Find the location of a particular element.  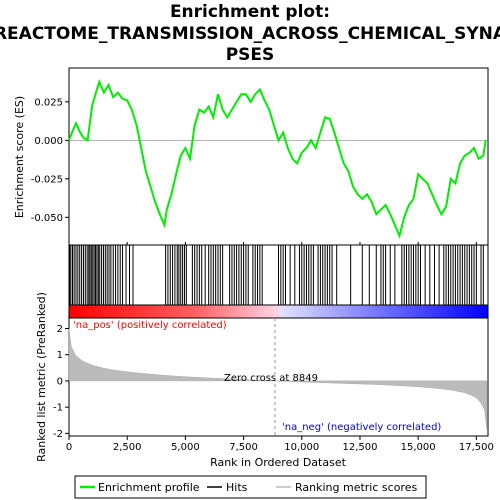

negative-correlation-label: 'na_neg' (negatively correlated) is located at coordinates (361, 427).